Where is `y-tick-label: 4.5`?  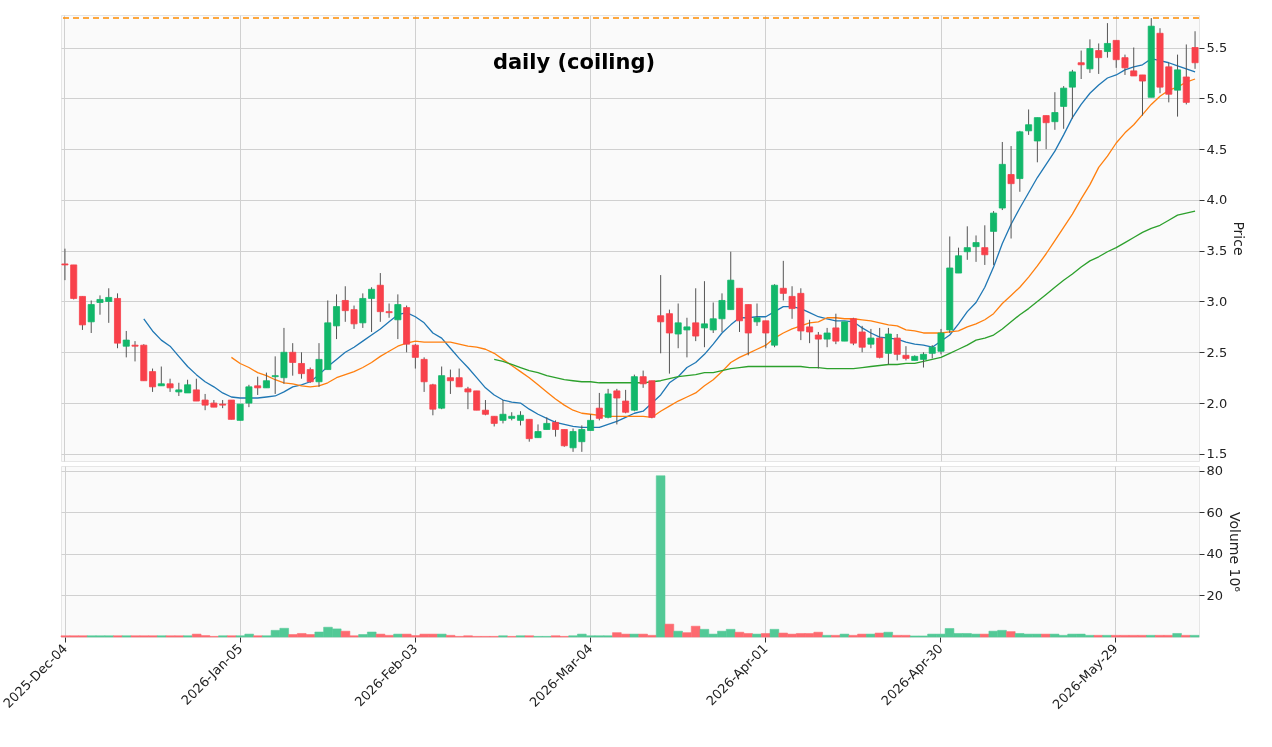 y-tick-label: 4.5 is located at coordinates (1217, 149).